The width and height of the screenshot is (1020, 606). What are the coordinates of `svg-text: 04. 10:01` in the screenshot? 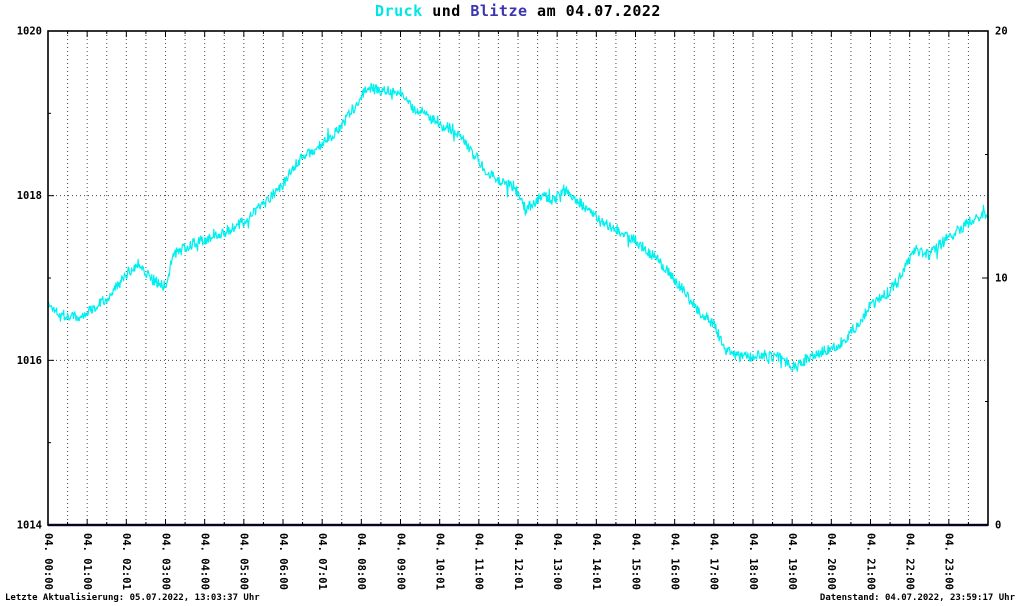 It's located at (439, 561).